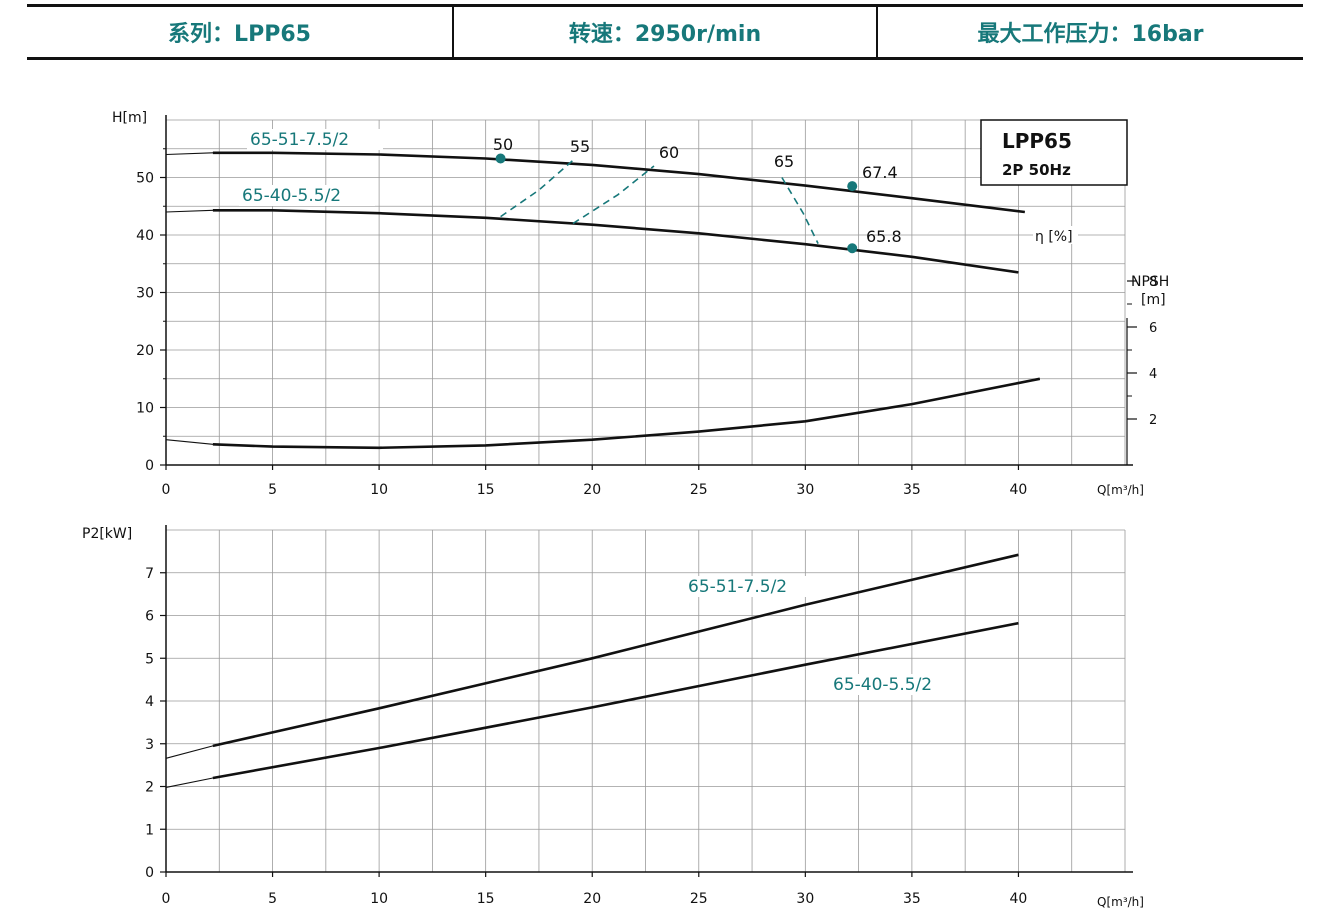  I want to click on eta-label-bg, so click(1055, 235).